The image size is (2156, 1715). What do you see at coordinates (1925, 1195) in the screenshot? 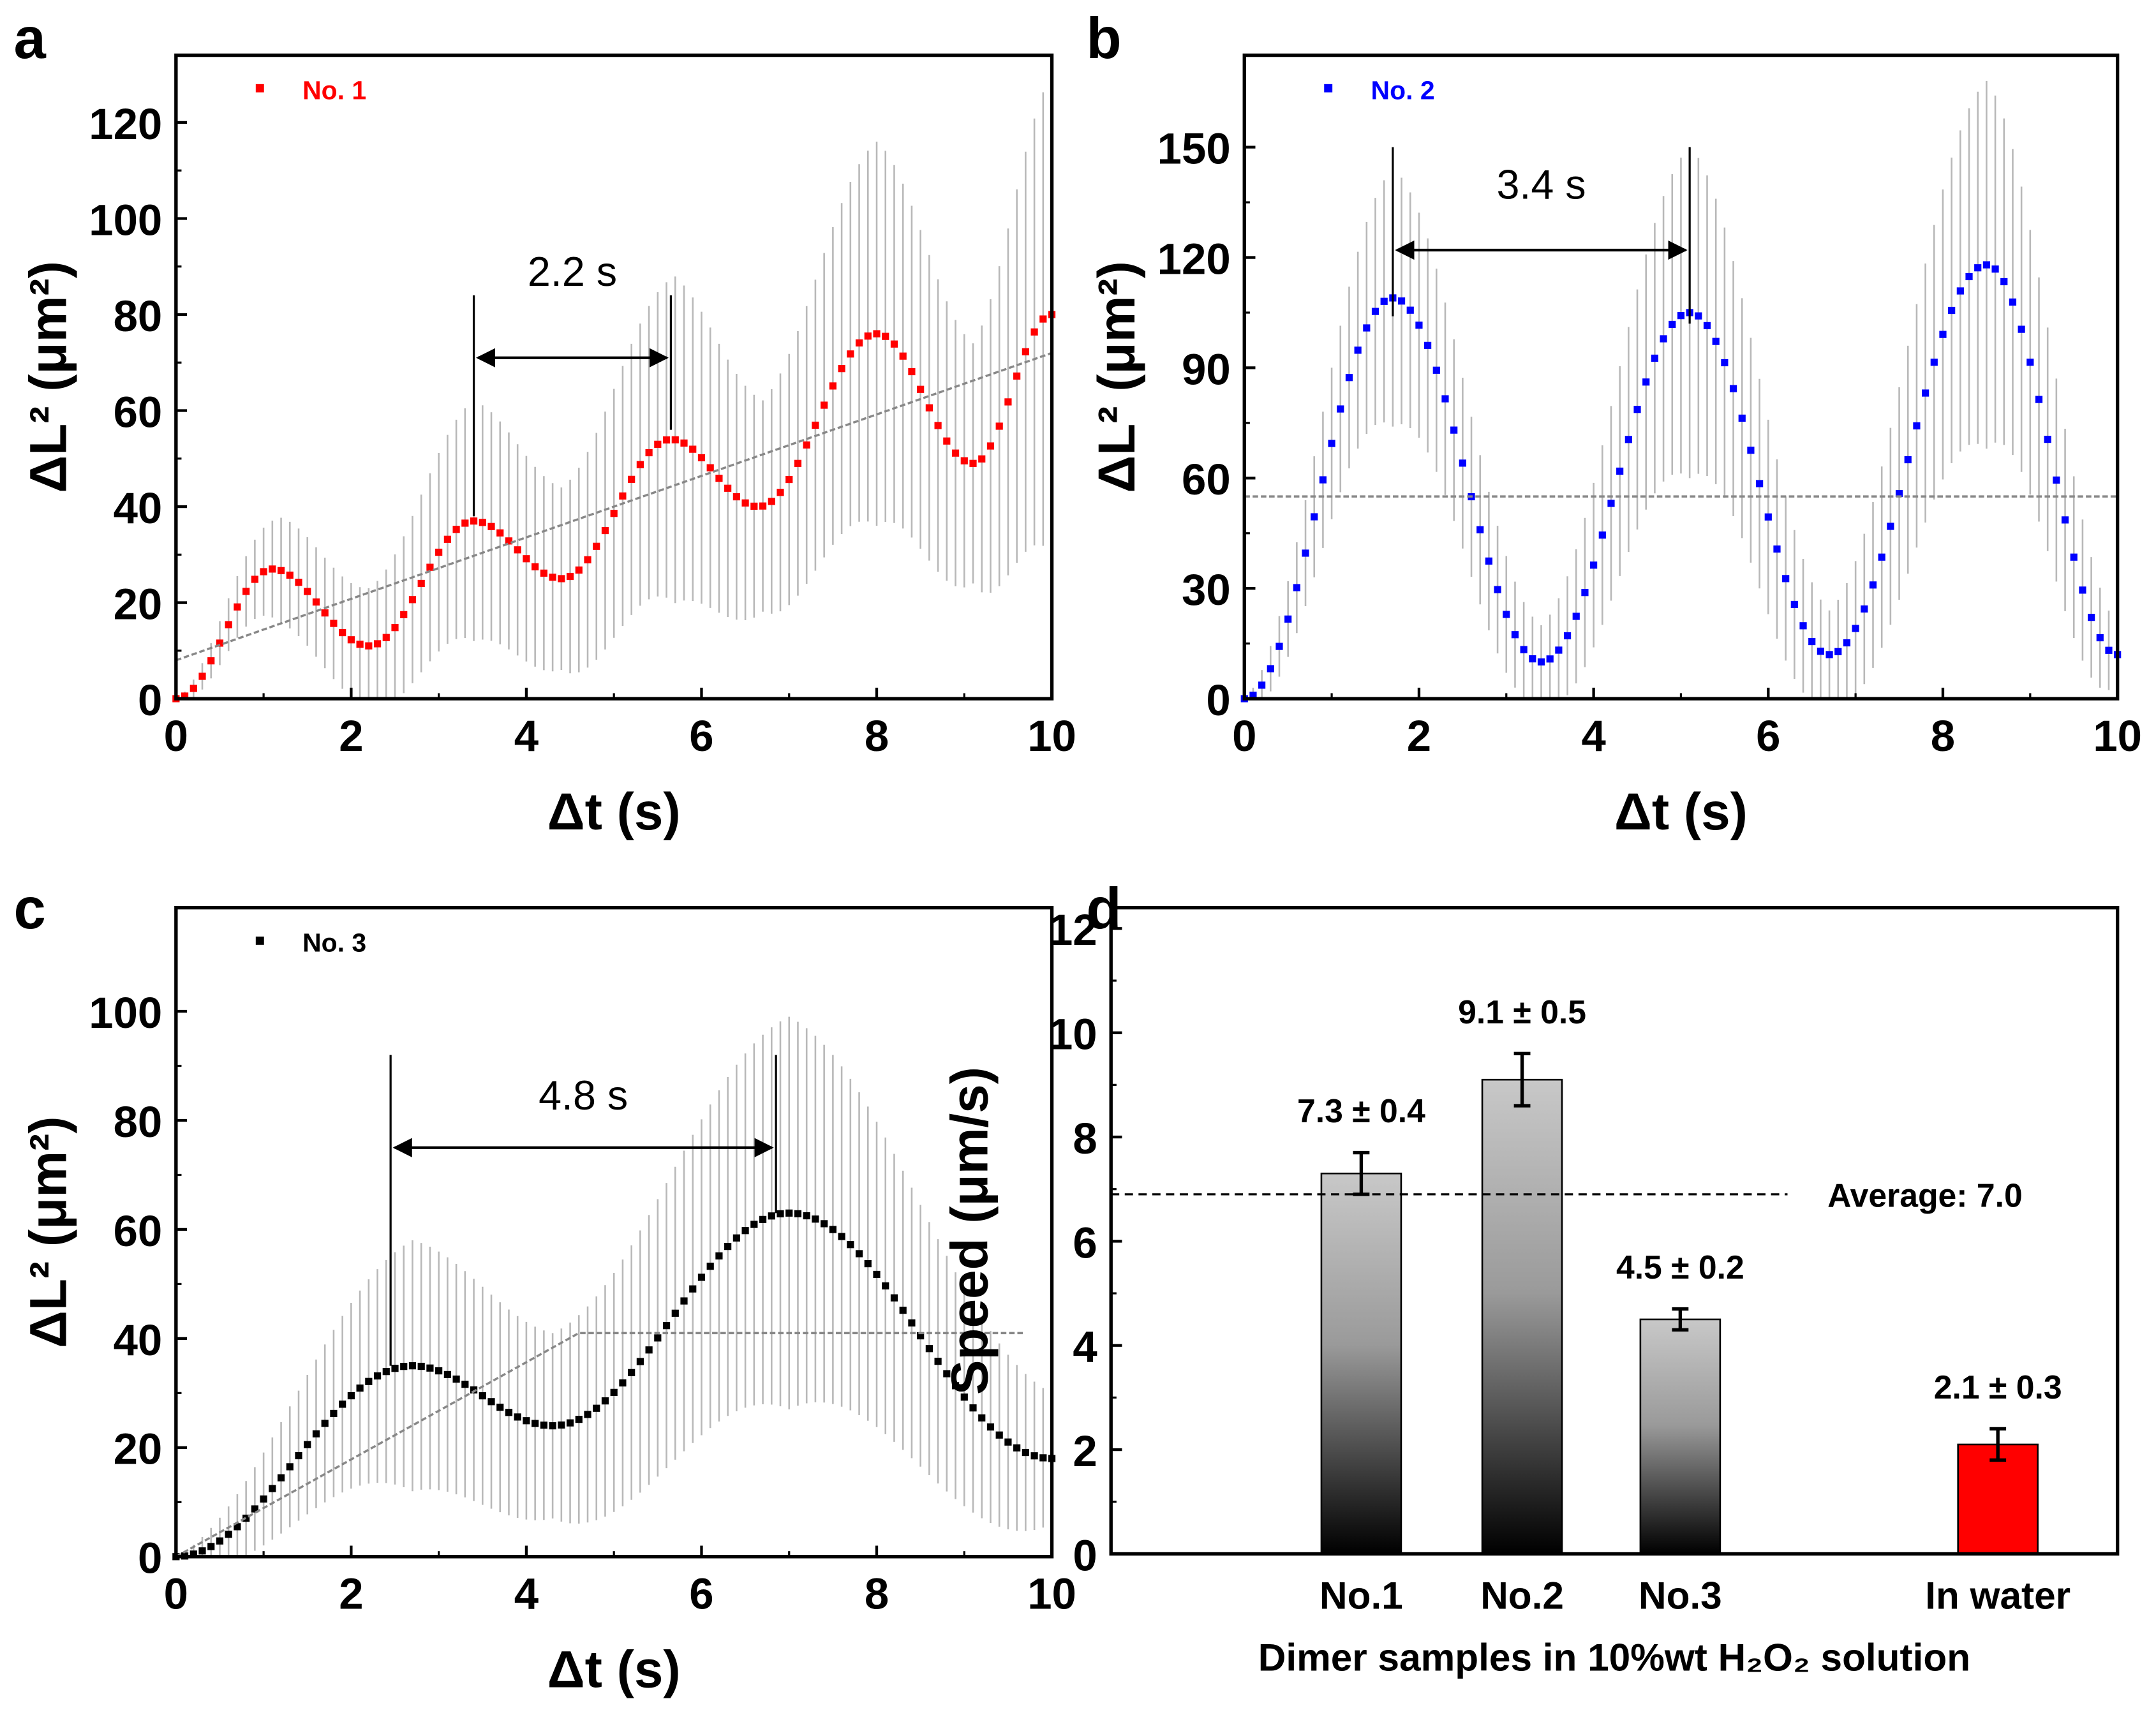
I see `average-label: Average: 7.0` at bounding box center [1925, 1195].